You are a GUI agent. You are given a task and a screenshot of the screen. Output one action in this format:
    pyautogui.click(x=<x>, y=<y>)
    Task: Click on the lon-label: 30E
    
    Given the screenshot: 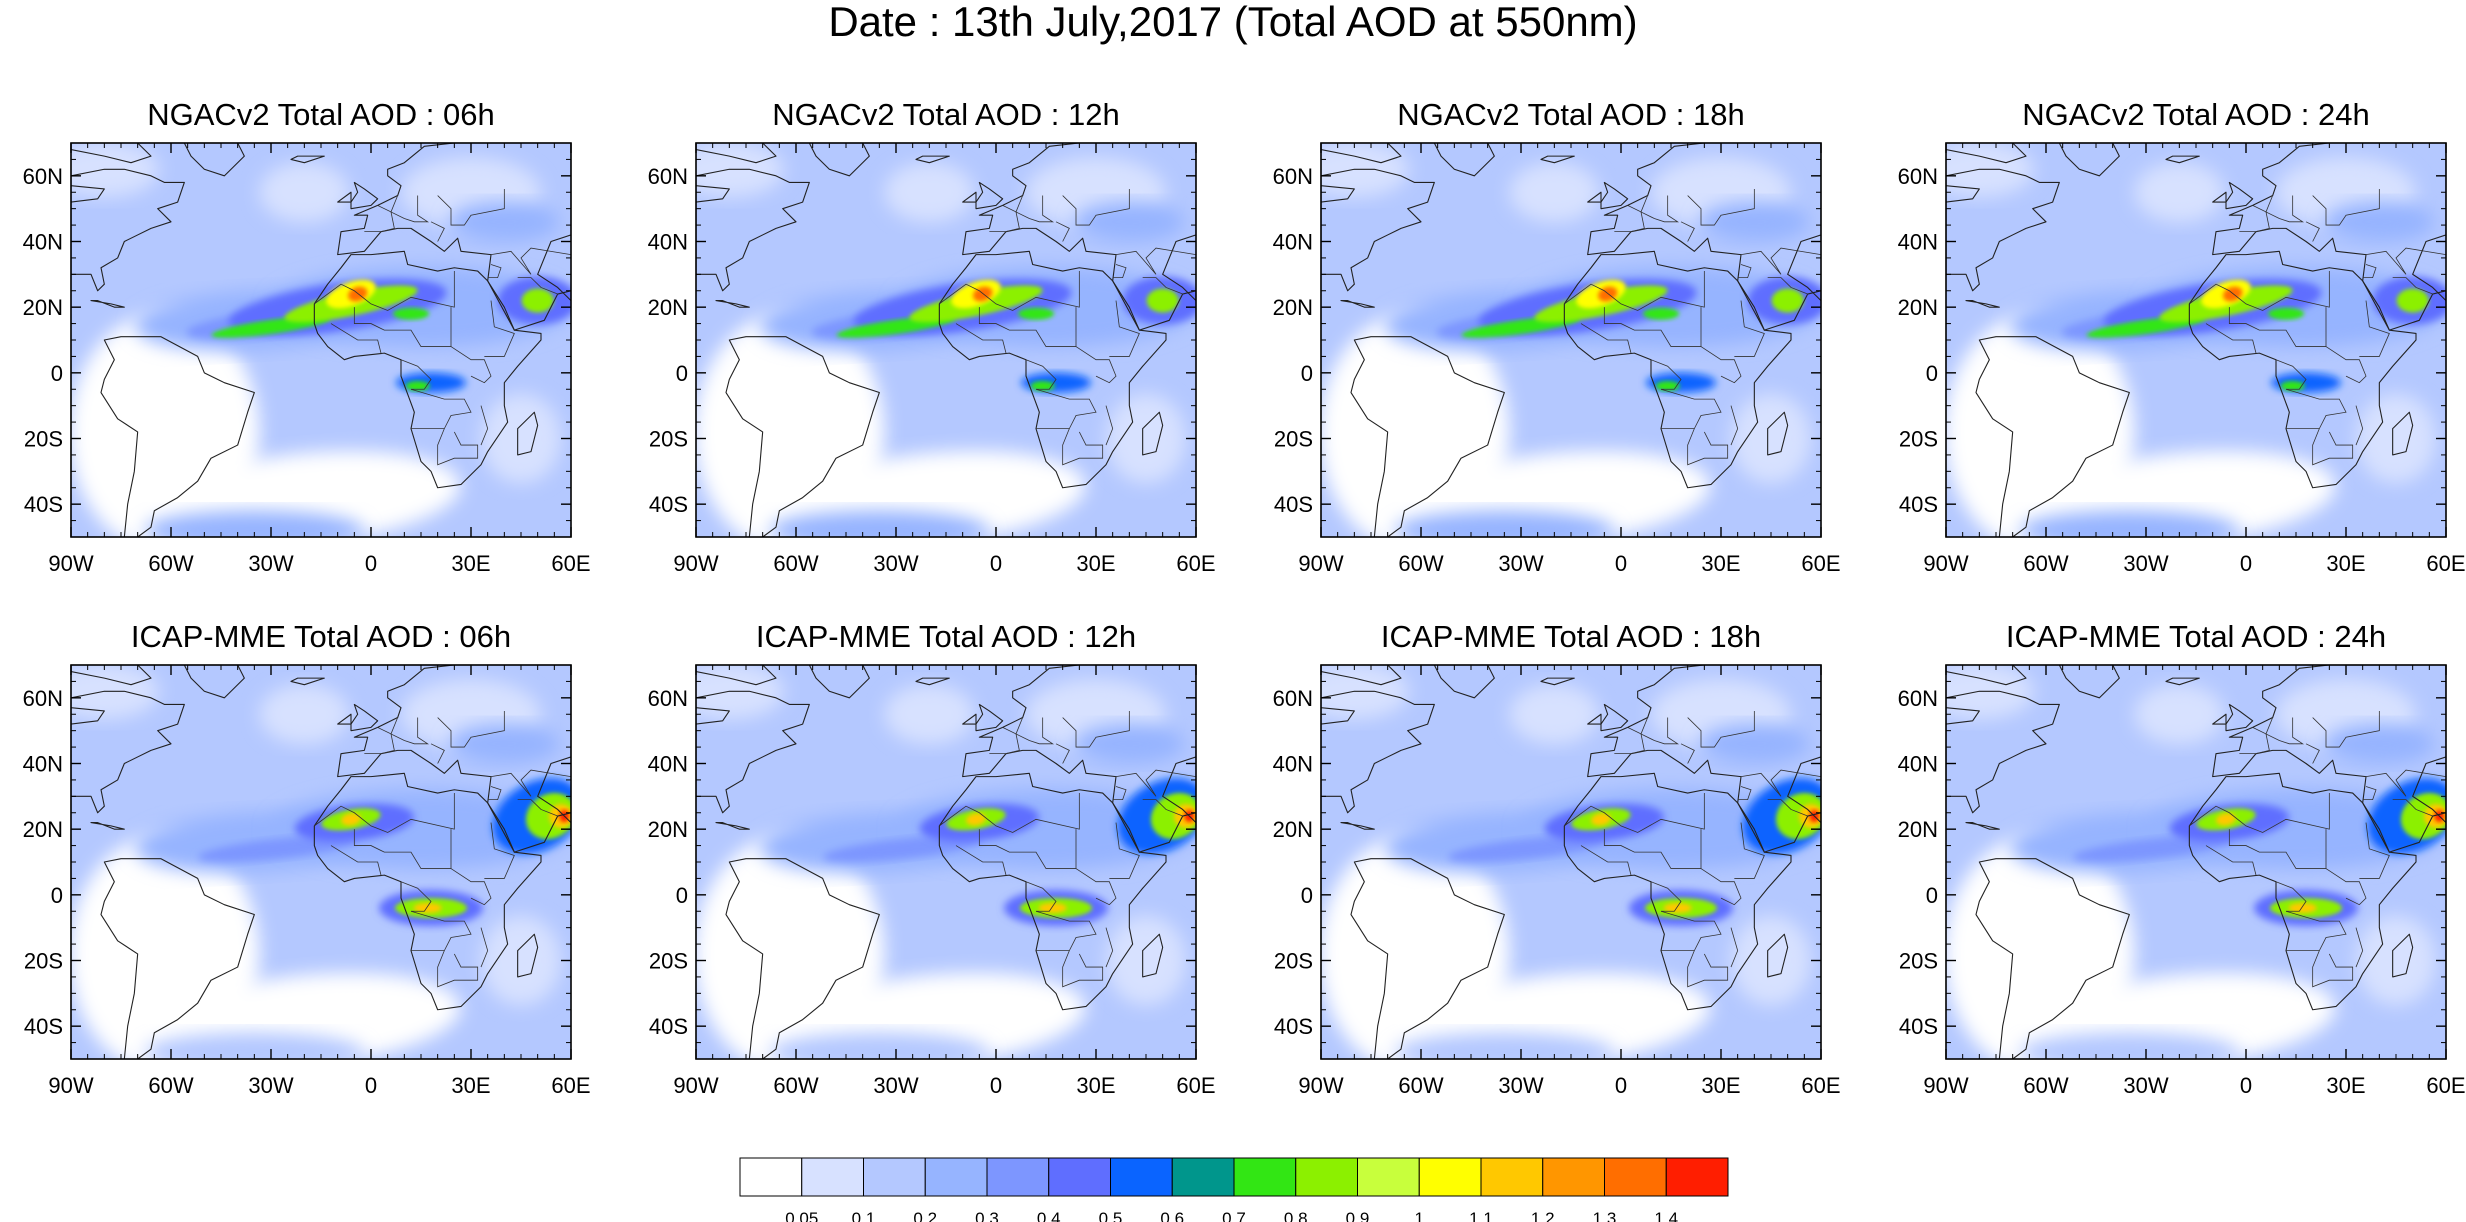 What is the action you would take?
    pyautogui.click(x=1095, y=563)
    